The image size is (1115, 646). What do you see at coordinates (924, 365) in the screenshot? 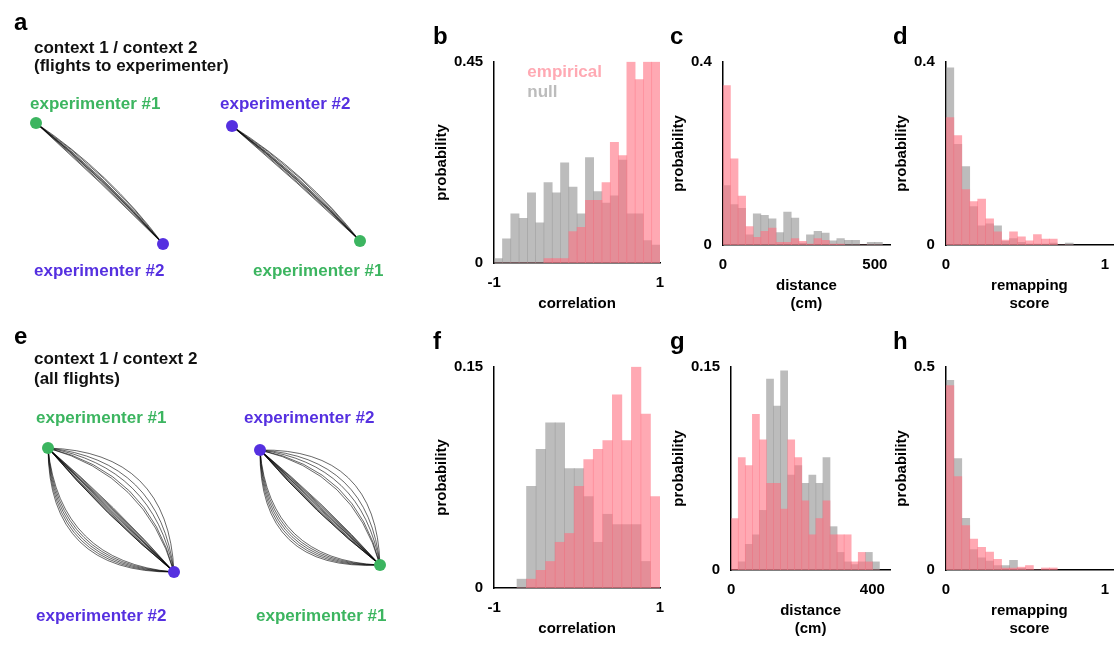
I see `y-tick-label: 0.5` at bounding box center [924, 365].